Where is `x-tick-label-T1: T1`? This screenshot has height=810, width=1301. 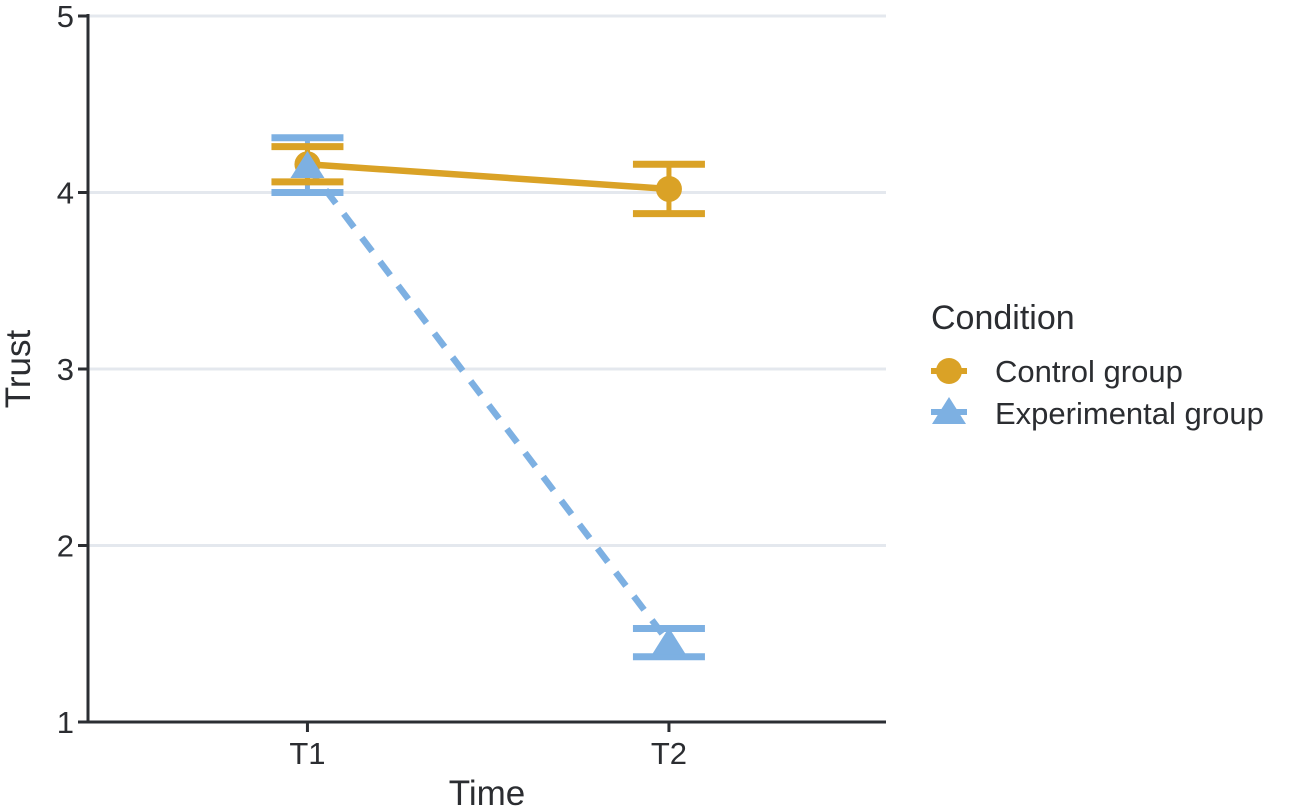 x-tick-label-T1: T1 is located at coordinates (307, 753).